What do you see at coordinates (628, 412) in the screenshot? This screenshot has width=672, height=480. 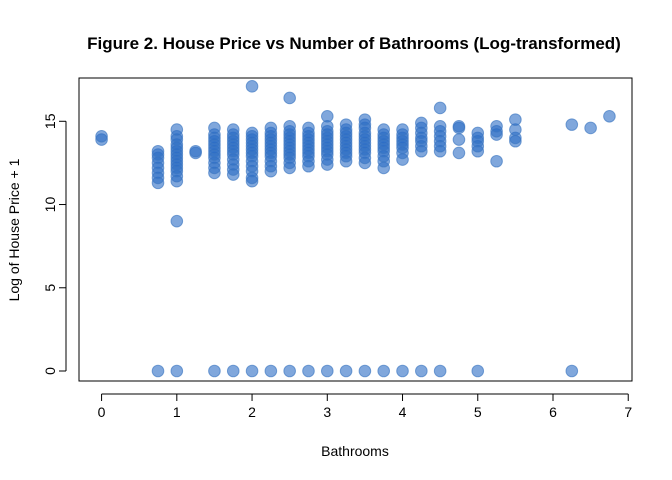 I see `x-tick-label: 7` at bounding box center [628, 412].